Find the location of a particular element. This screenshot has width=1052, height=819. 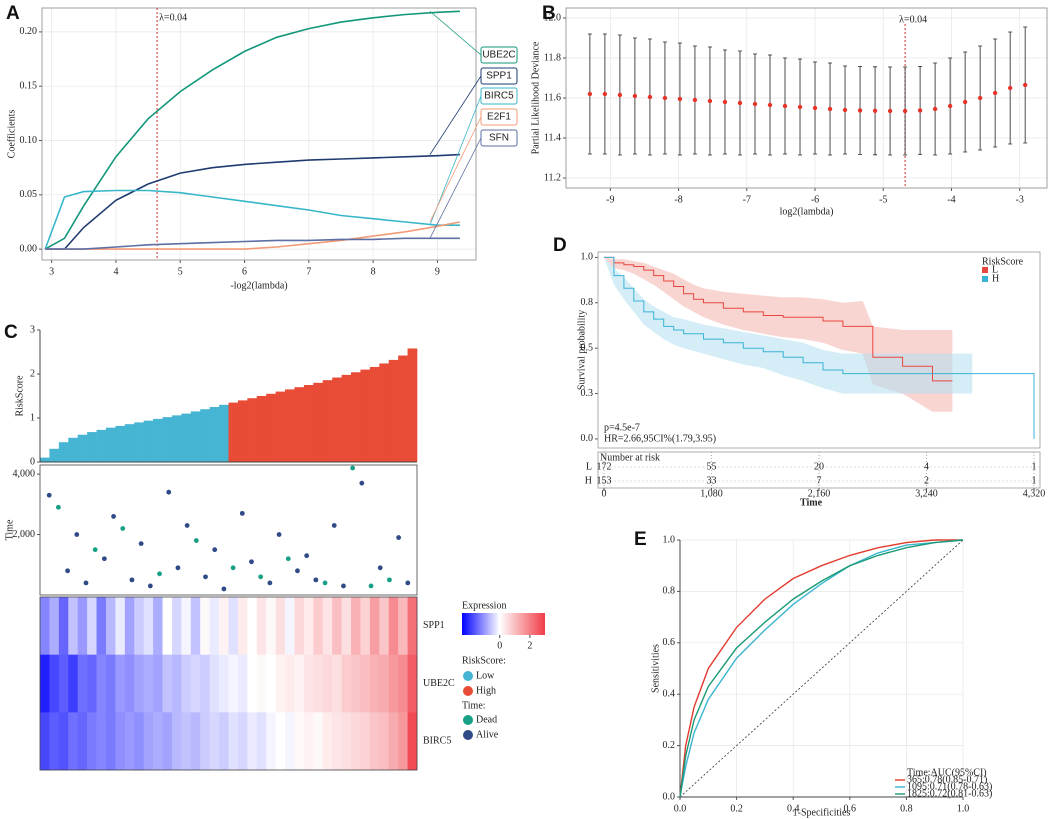

legend-label: Alive is located at coordinates (487, 734).